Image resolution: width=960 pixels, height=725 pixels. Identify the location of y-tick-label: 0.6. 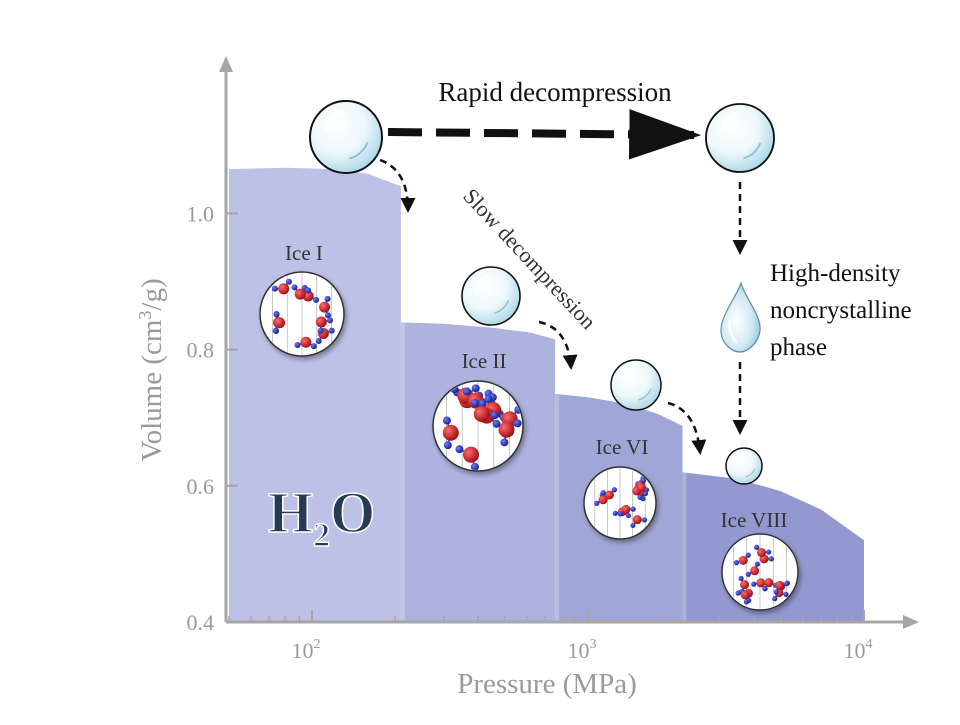
(201, 486).